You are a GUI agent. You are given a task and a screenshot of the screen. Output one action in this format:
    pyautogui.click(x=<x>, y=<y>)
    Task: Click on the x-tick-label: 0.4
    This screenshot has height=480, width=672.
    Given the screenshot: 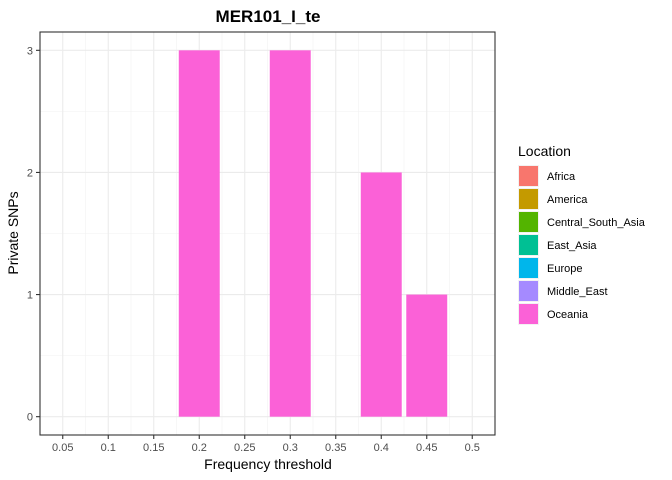 What is the action you would take?
    pyautogui.click(x=381, y=448)
    